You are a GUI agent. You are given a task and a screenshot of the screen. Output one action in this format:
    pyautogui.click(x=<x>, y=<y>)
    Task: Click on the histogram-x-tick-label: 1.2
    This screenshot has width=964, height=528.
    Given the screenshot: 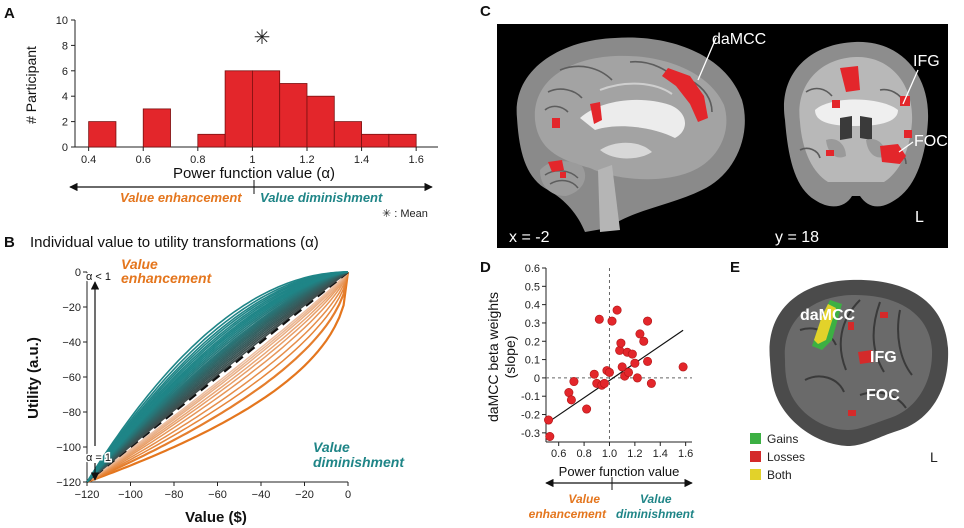 What is the action you would take?
    pyautogui.click(x=306, y=160)
    